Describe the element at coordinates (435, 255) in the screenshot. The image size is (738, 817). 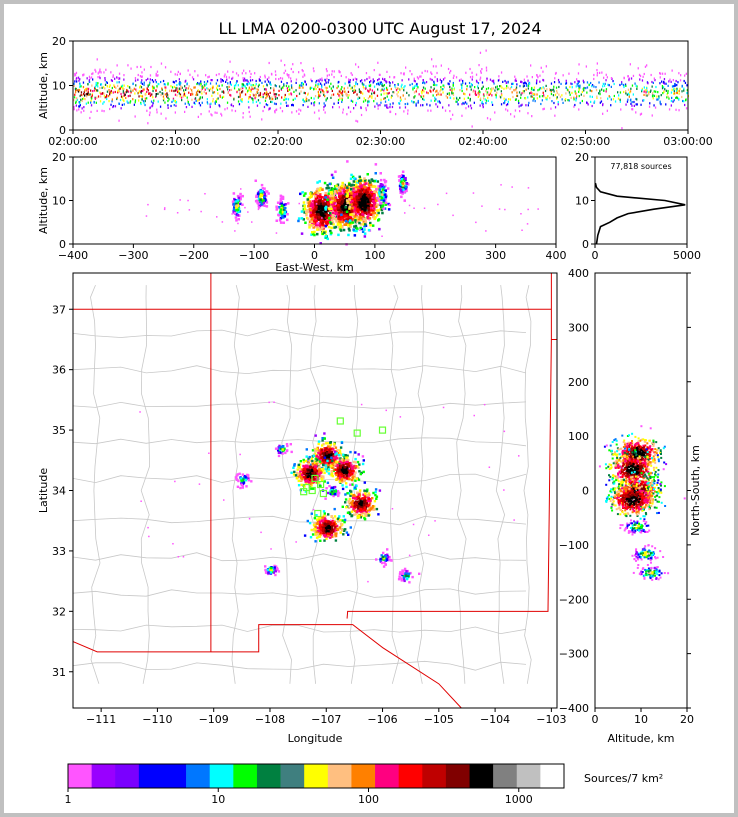
I see `xtick-label: 200` at that location.